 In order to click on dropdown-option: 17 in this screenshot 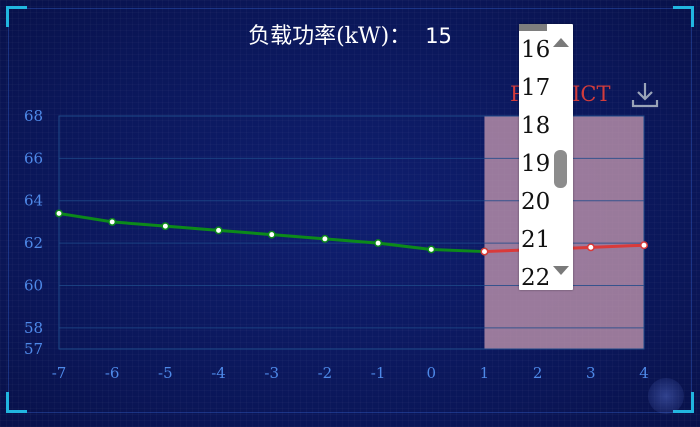, I will do `click(536, 88)`.